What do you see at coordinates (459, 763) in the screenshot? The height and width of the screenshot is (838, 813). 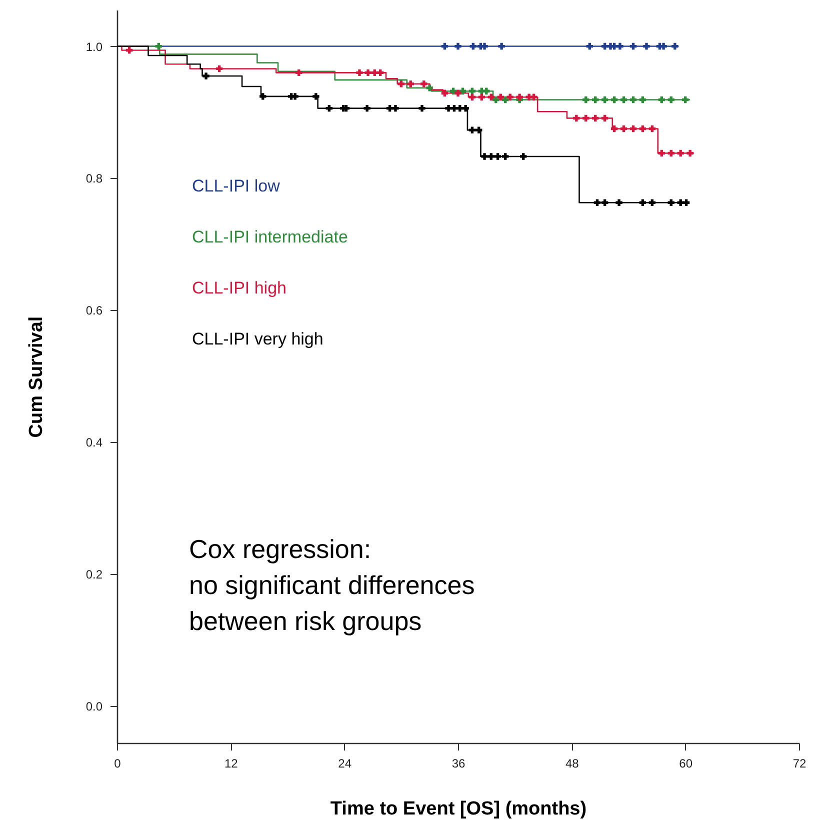 I see `x-tick-label: 36` at bounding box center [459, 763].